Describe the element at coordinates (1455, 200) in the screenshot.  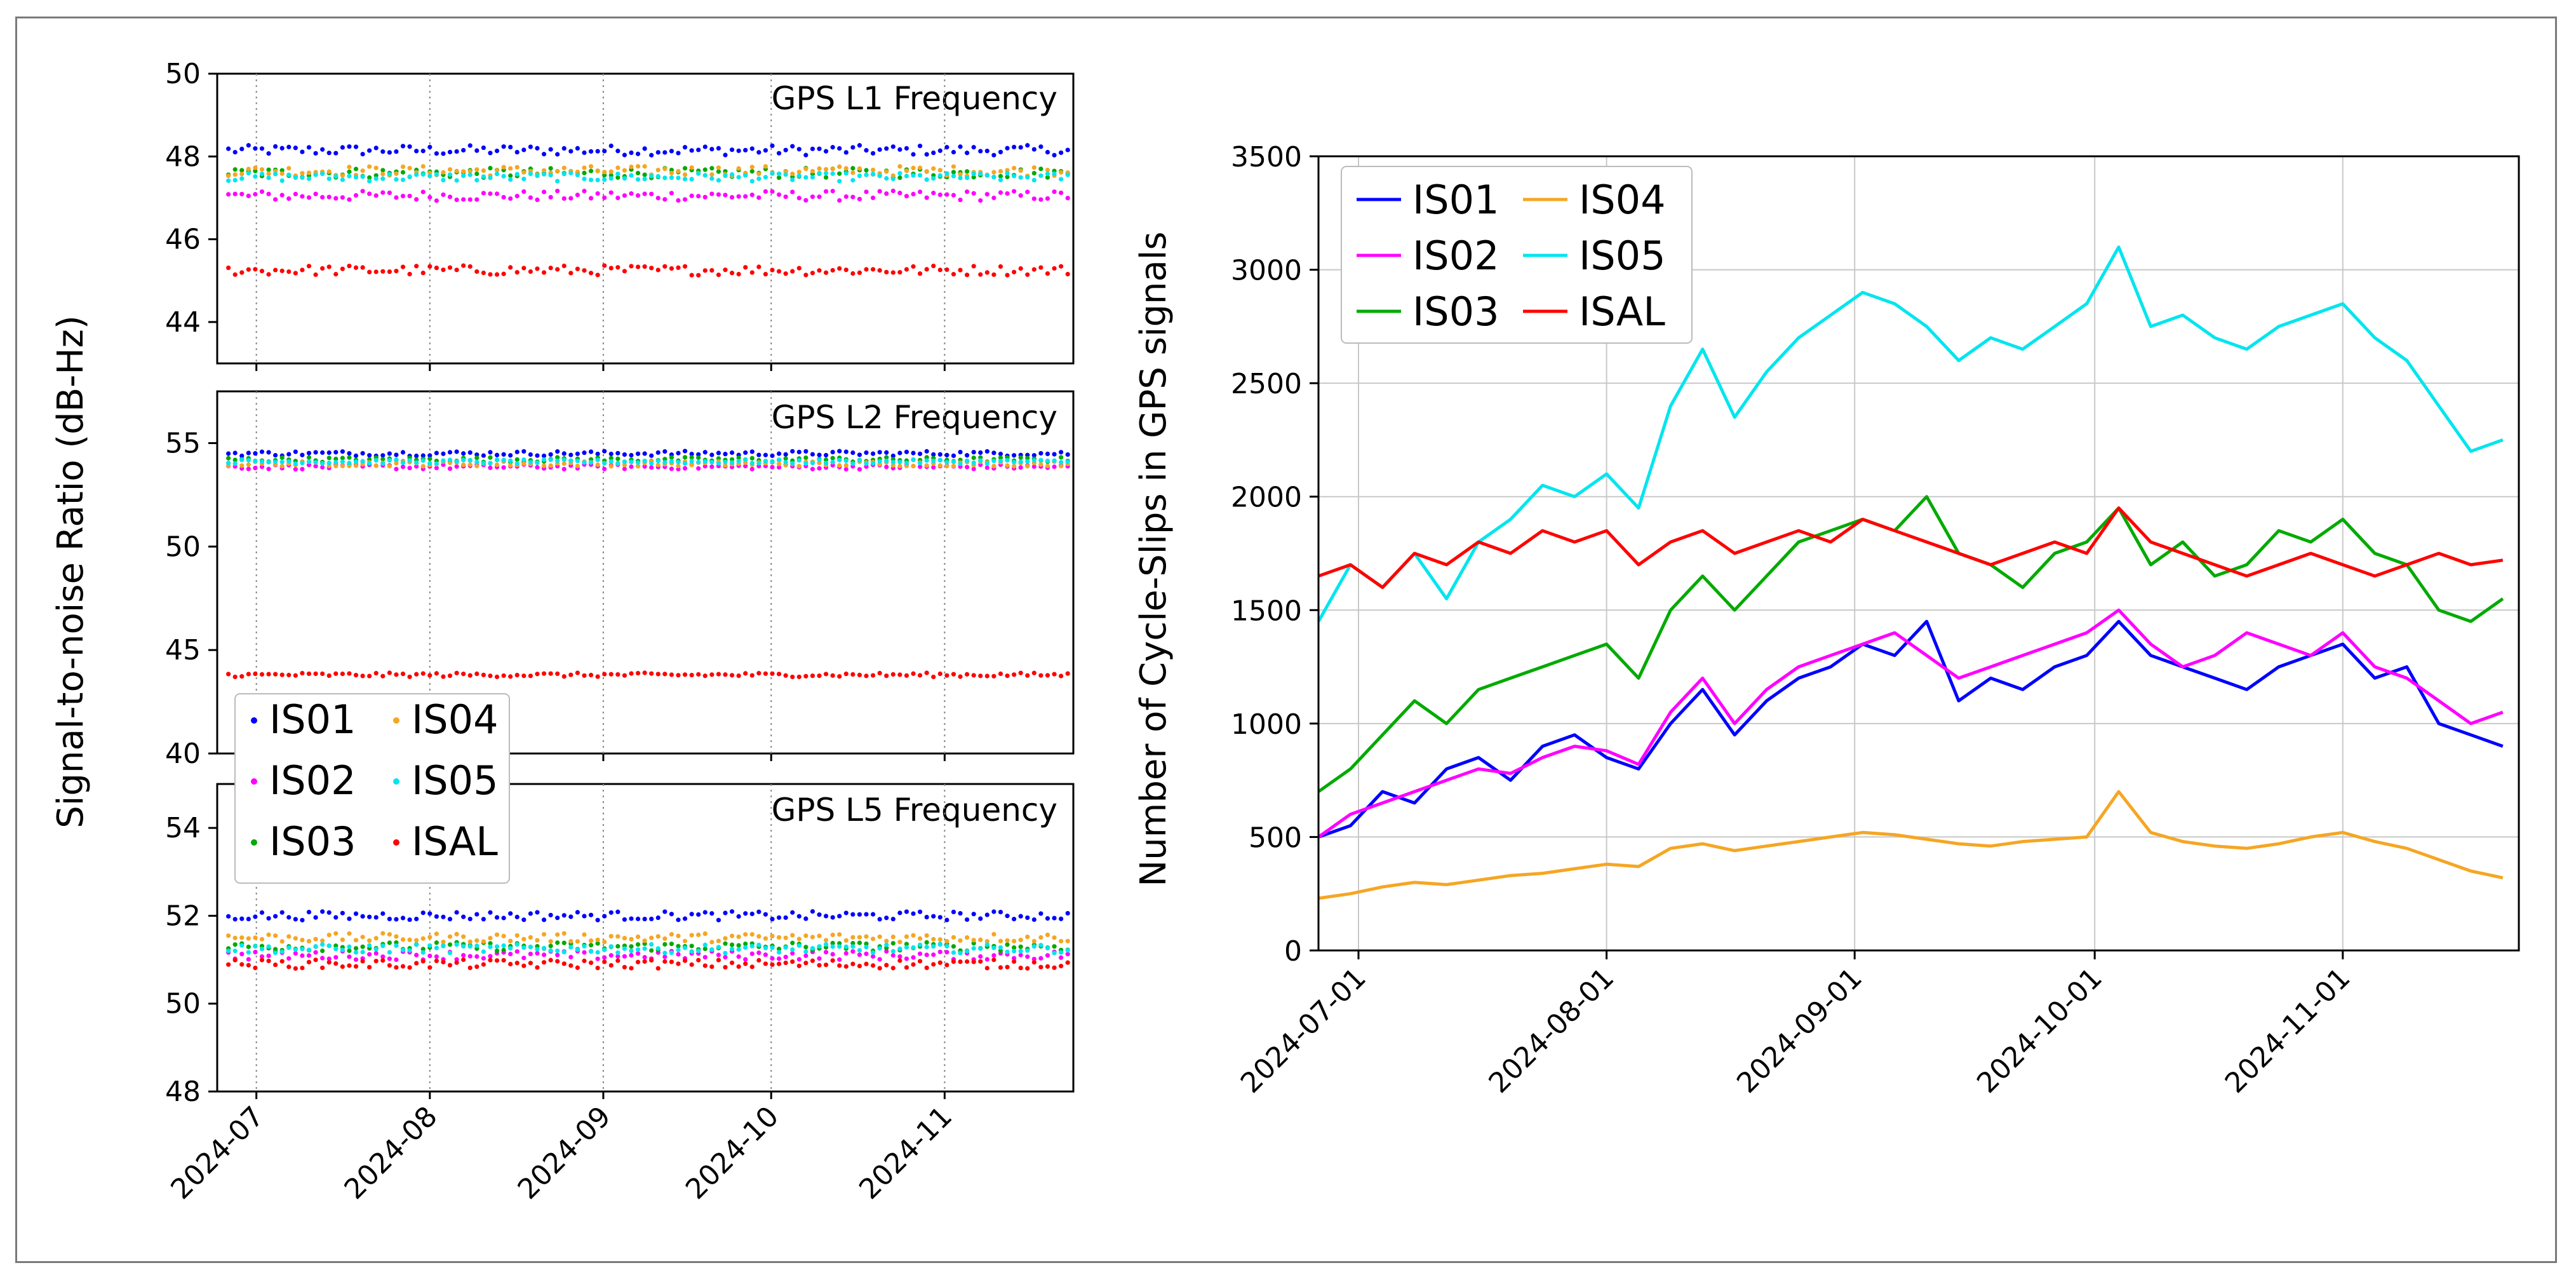
I see `cs-legend-label-is01: IS01` at that location.